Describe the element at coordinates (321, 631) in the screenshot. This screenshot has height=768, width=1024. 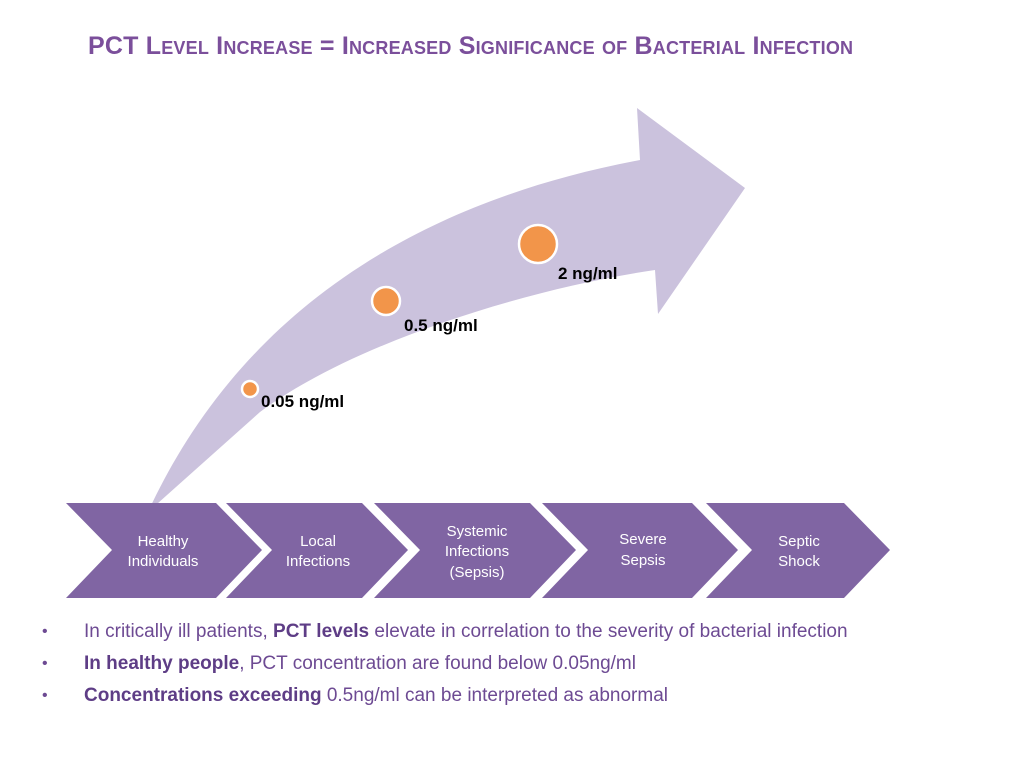
I see `bullet-bold-text: PCT levels` at that location.